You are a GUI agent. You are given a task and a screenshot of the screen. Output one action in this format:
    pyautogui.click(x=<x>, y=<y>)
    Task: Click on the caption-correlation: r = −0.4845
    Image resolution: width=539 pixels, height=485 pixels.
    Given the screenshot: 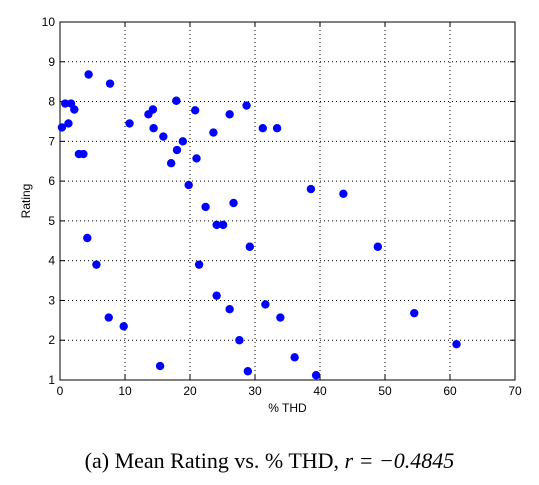 What is the action you would take?
    pyautogui.click(x=399, y=460)
    